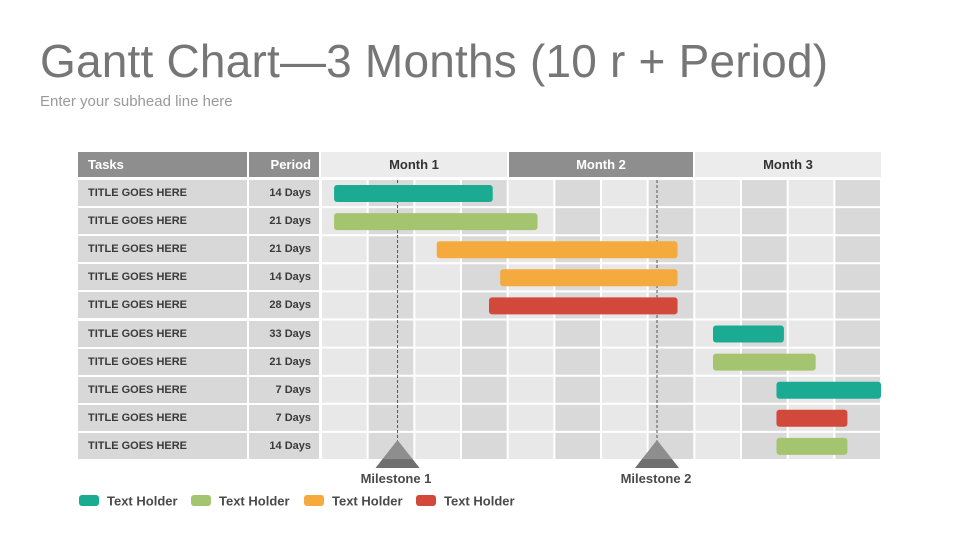 This screenshot has width=960, height=540. I want to click on header-month-2: Month 2, so click(601, 164).